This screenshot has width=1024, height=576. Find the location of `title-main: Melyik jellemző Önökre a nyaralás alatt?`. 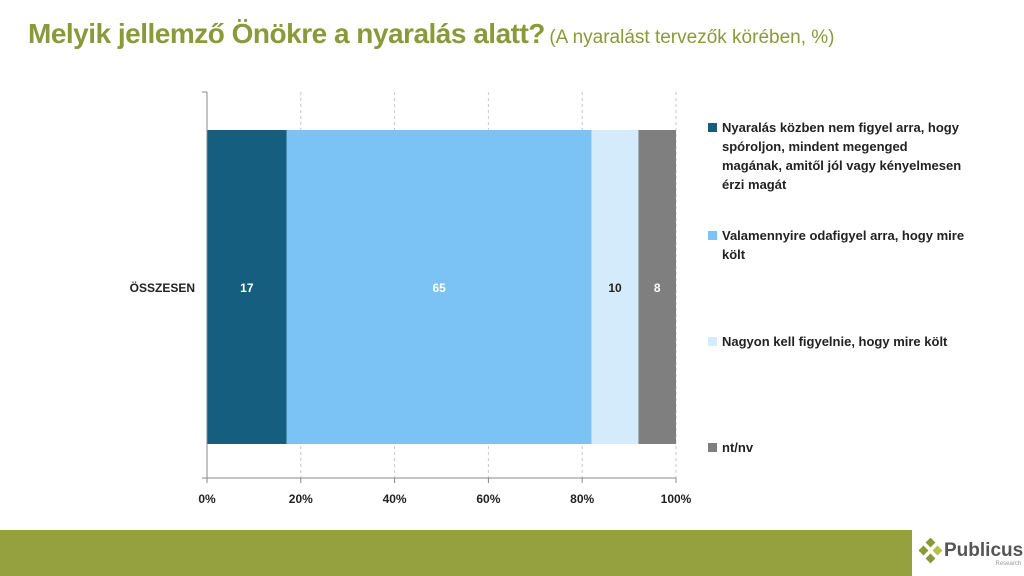

title-main: Melyik jellemző Önökre a nyaralás alatt? is located at coordinates (286, 33).